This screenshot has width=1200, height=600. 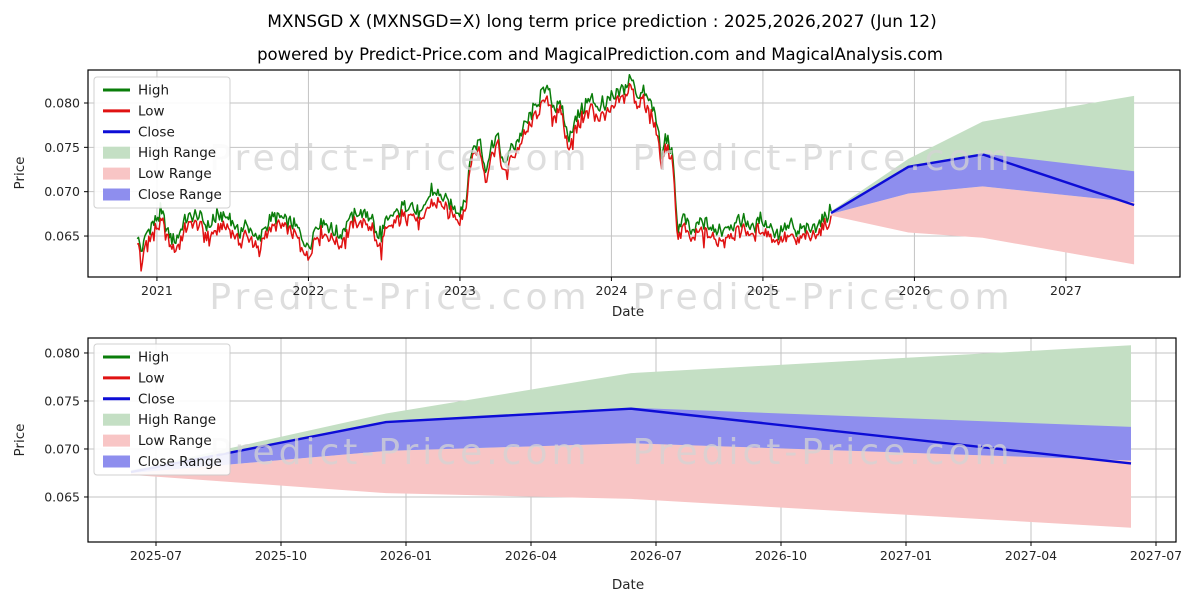 I want to click on x-tick-label: 2024, so click(x=612, y=290).